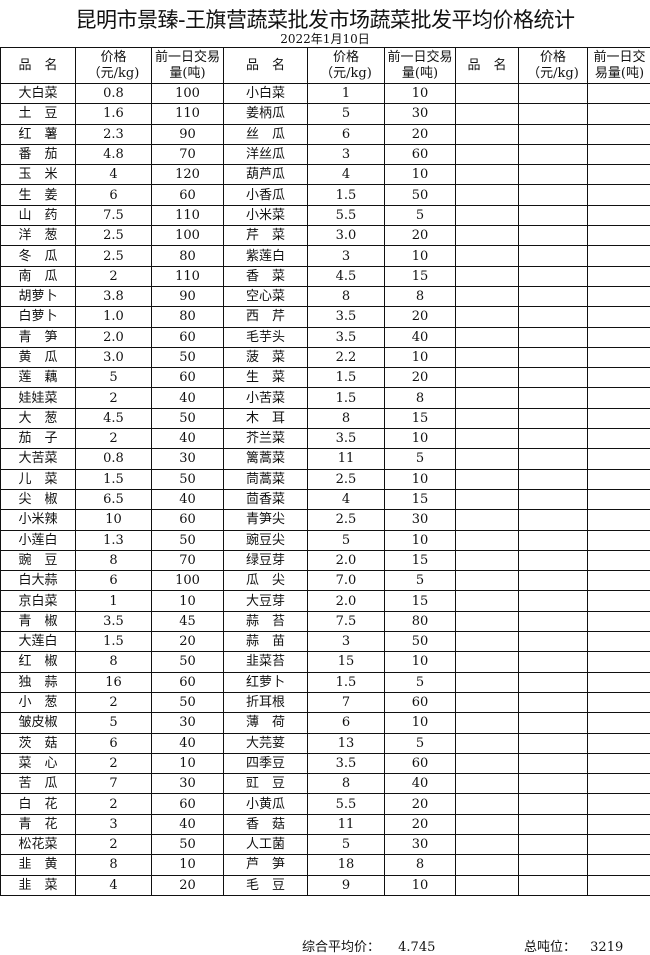 This screenshot has height=955, width=650. I want to click on average-price: 综合平均价： 4.745, so click(368, 945).